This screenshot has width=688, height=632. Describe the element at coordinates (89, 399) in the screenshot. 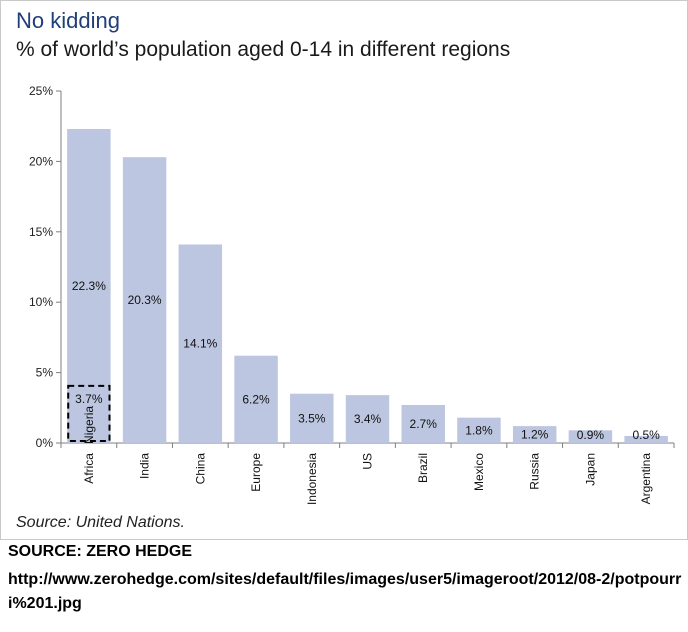

I see `nigeria-value-label: 3.7%` at that location.